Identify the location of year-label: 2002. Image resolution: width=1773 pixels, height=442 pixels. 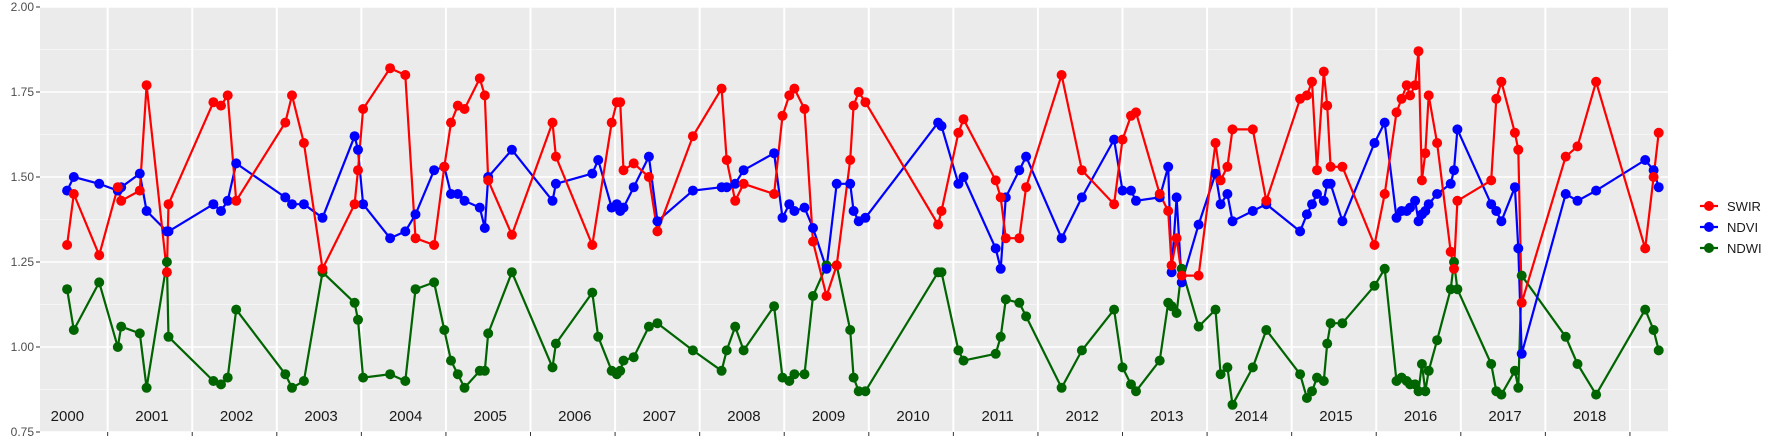
(236, 416).